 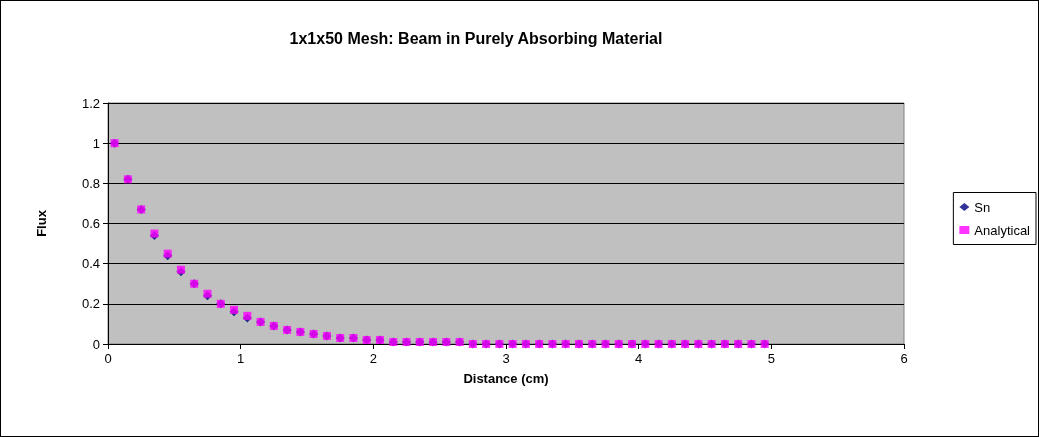 I want to click on chart-title: 1x1x50 Mesh: Beam in Purely Absorbing Material, so click(x=476, y=38).